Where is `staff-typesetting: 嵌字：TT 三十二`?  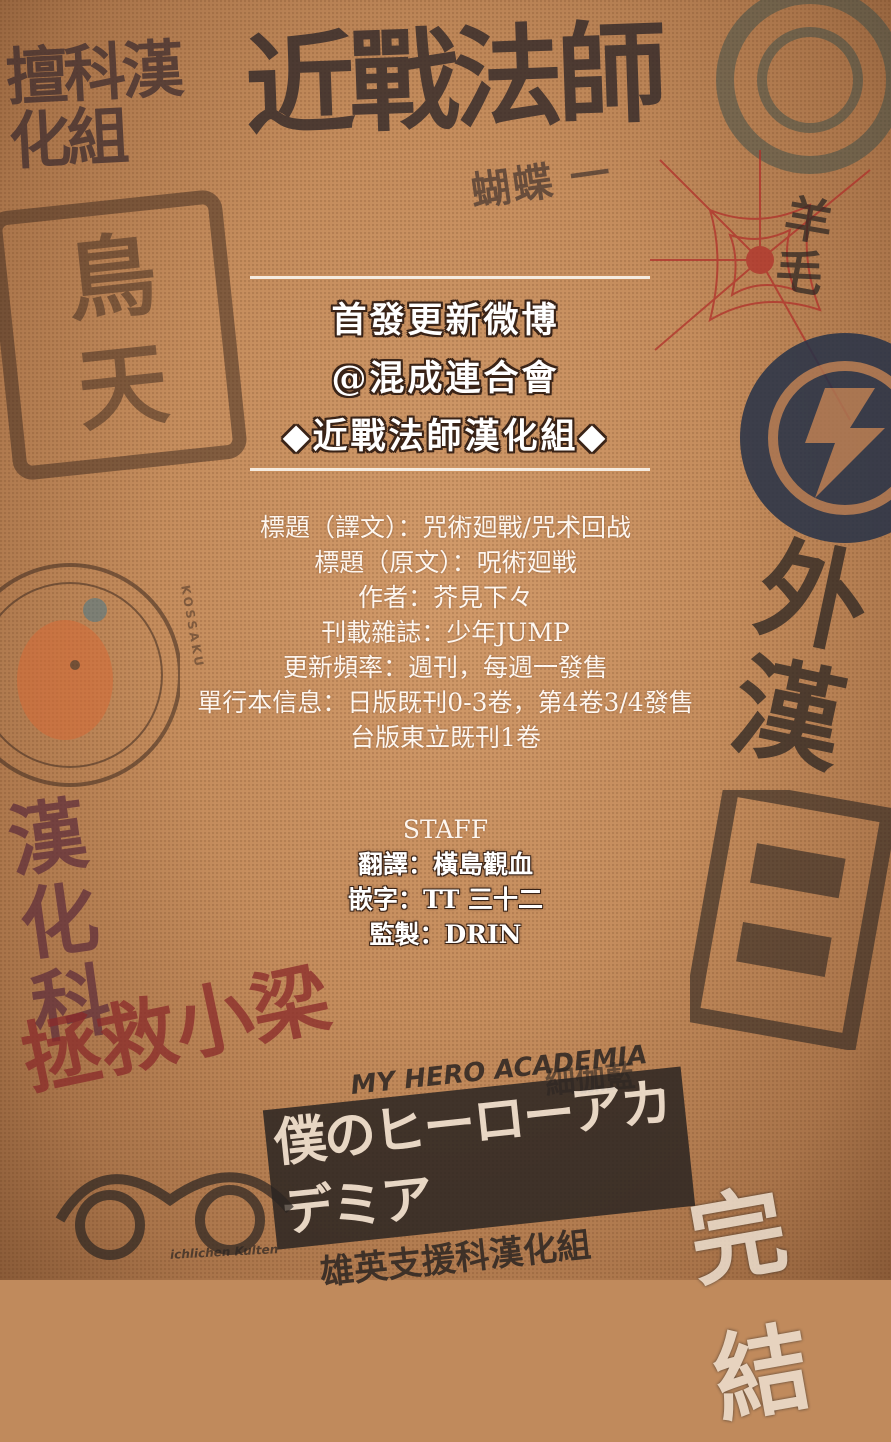
staff-typesetting: 嵌字：TT 三十二 is located at coordinates (445, 899).